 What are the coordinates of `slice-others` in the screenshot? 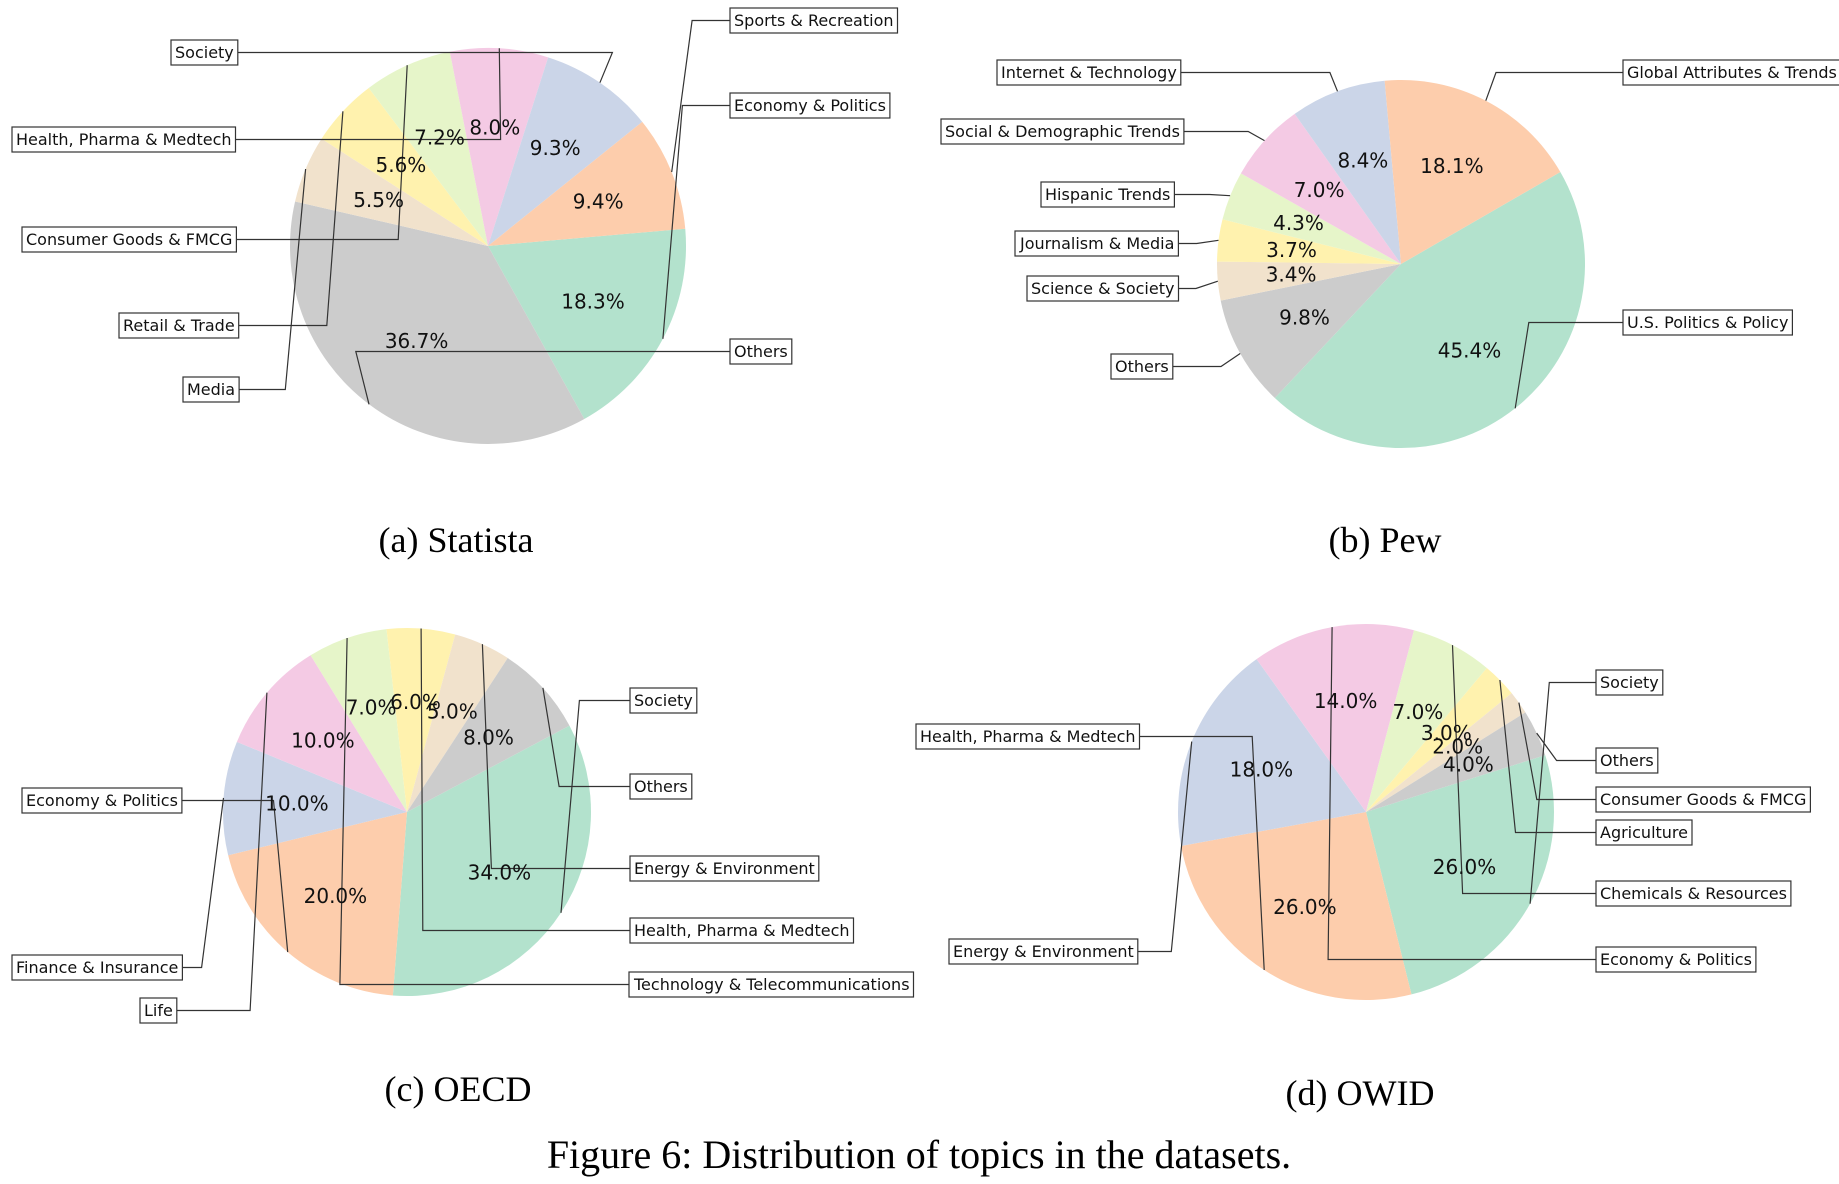 It's located at (488, 735).